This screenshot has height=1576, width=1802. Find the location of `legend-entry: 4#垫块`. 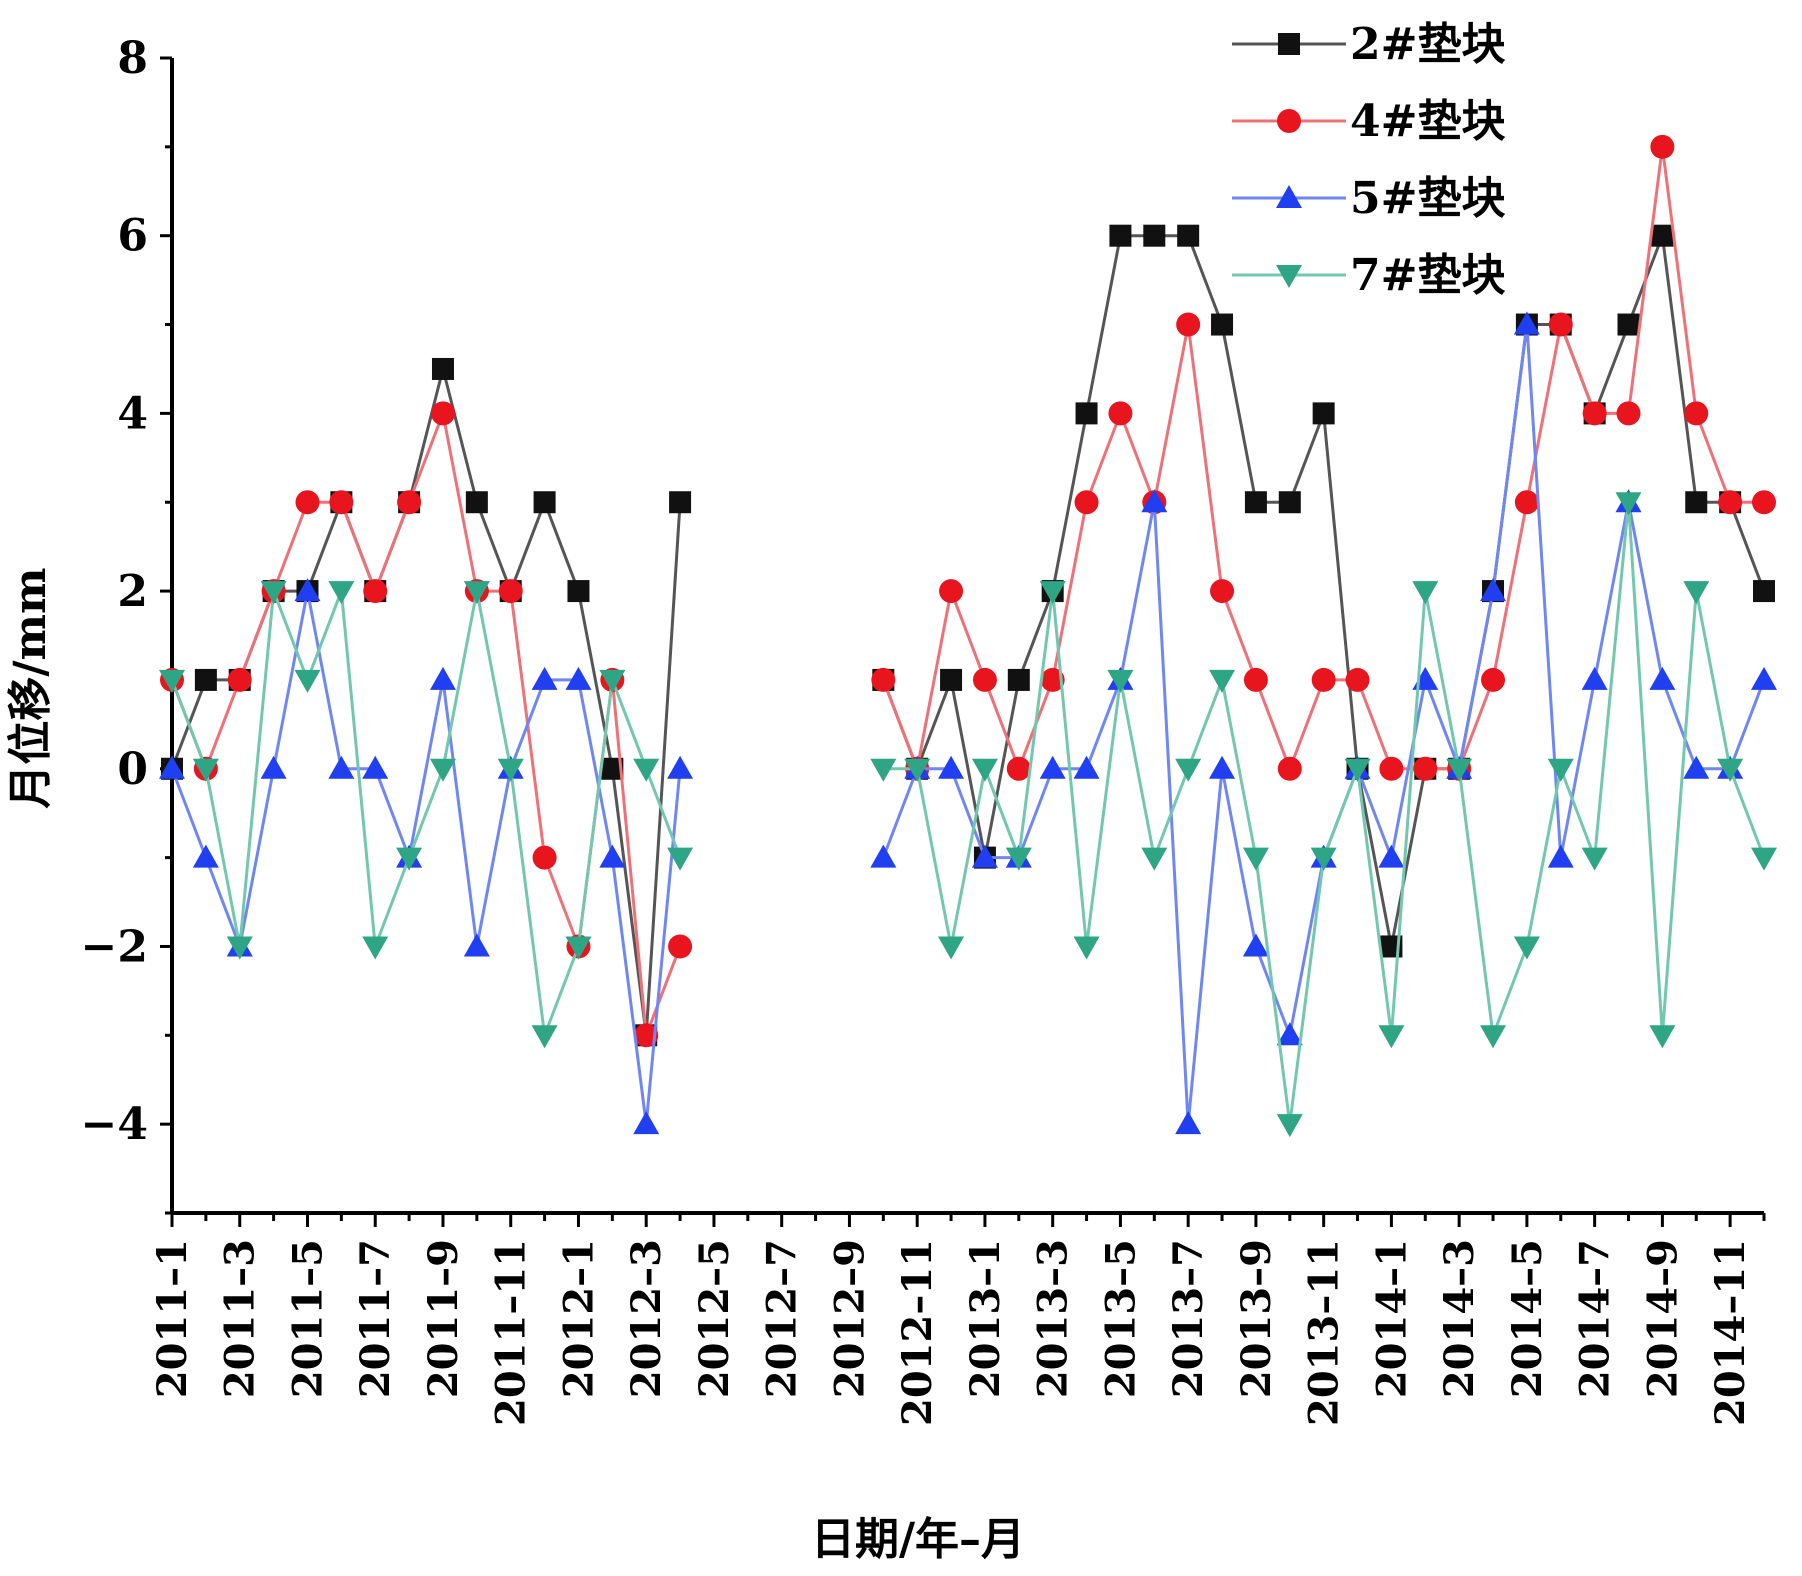

legend-entry: 4#垫块 is located at coordinates (1368, 121).